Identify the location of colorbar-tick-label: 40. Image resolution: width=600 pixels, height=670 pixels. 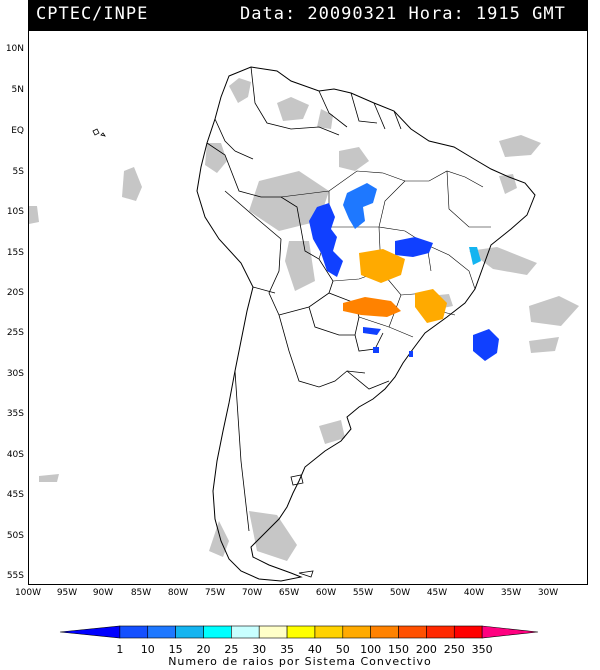
(314, 649).